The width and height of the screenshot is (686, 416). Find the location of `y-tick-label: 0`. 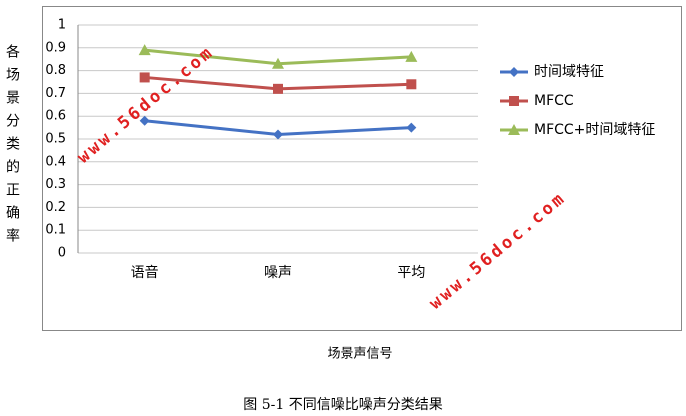

y-tick-label: 0 is located at coordinates (62, 253).